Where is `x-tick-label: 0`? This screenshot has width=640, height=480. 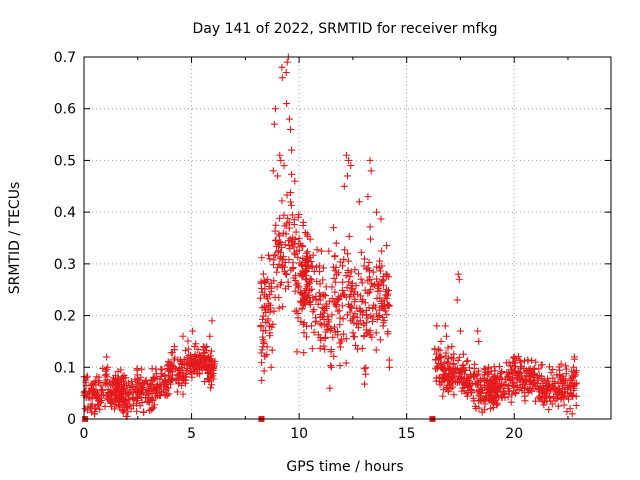
x-tick-label: 0 is located at coordinates (84, 434).